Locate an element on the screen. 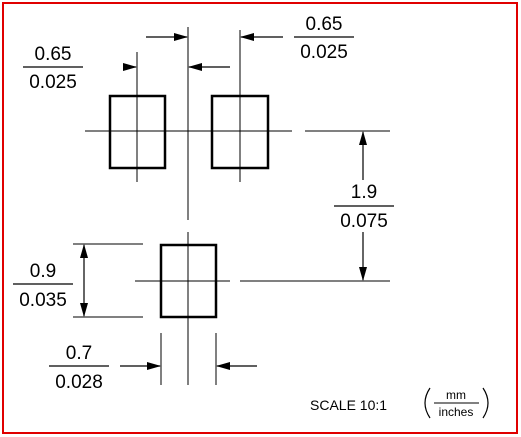 The width and height of the screenshot is (521, 437). dim-top-left-inches: 0.025 is located at coordinates (53, 82).